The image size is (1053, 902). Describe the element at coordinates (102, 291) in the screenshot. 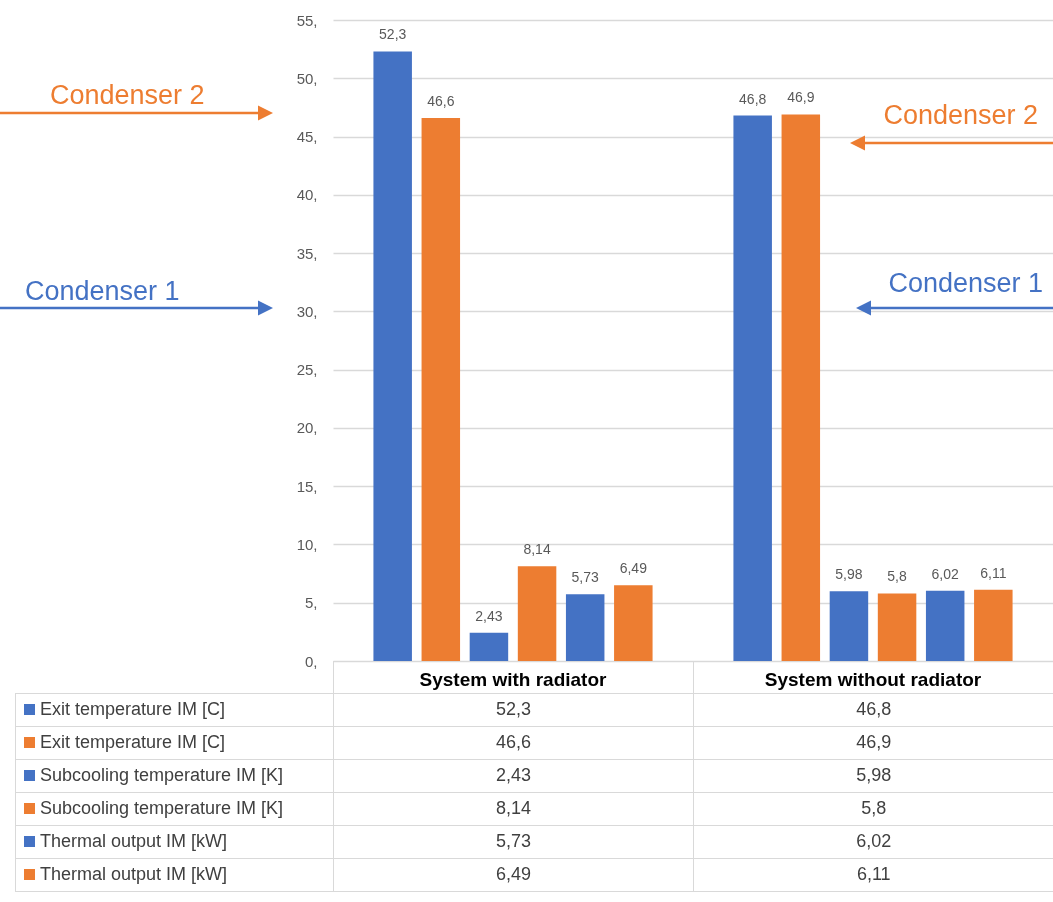

I see `text: Condenser 1` at that location.